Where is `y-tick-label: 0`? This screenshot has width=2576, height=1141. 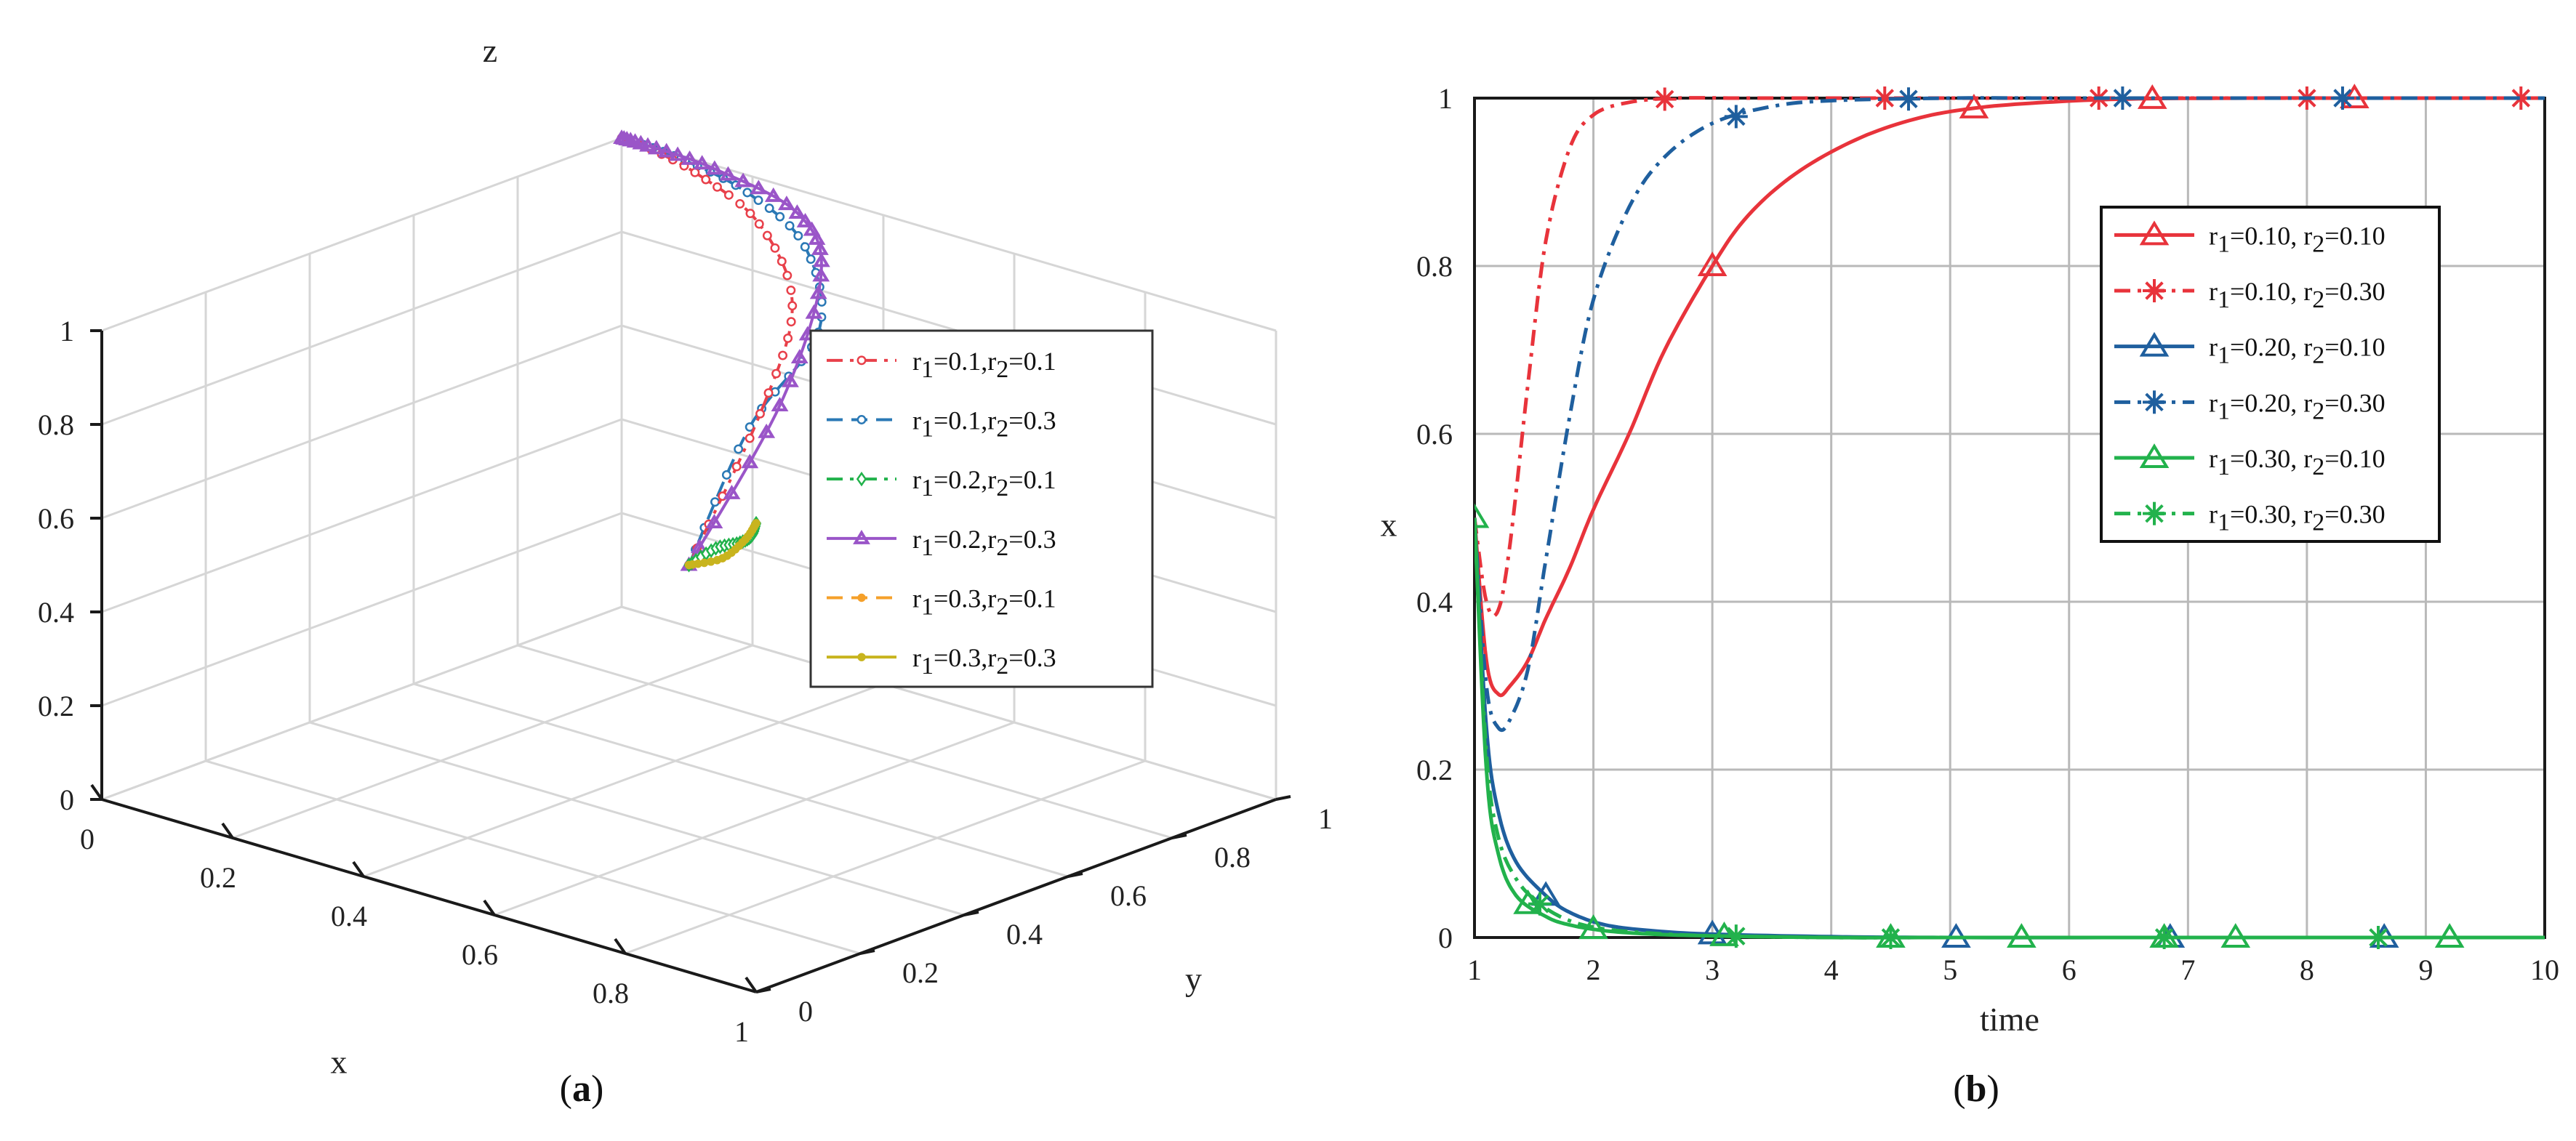
y-tick-label: 0 is located at coordinates (805, 1011).